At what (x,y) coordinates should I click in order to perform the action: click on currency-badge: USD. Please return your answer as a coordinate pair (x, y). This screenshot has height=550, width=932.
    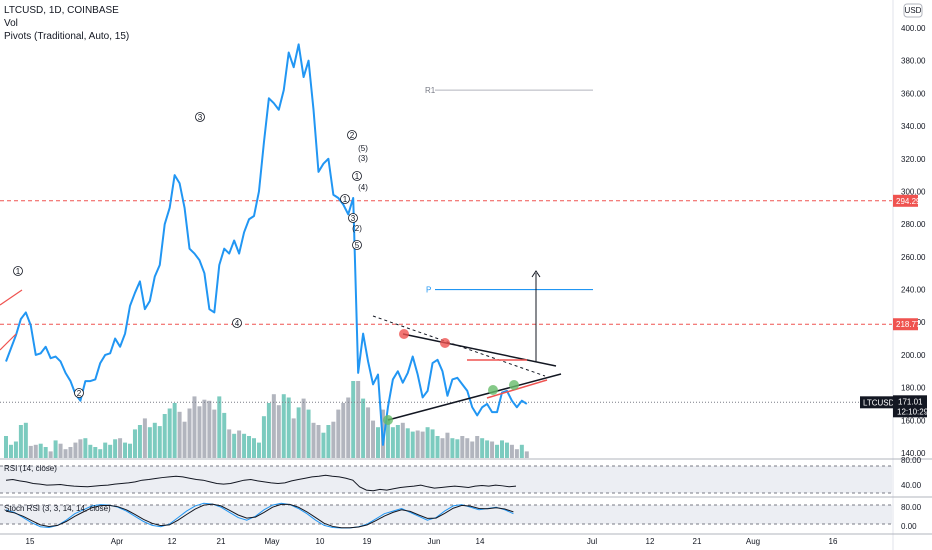
    Looking at the image, I should click on (913, 10).